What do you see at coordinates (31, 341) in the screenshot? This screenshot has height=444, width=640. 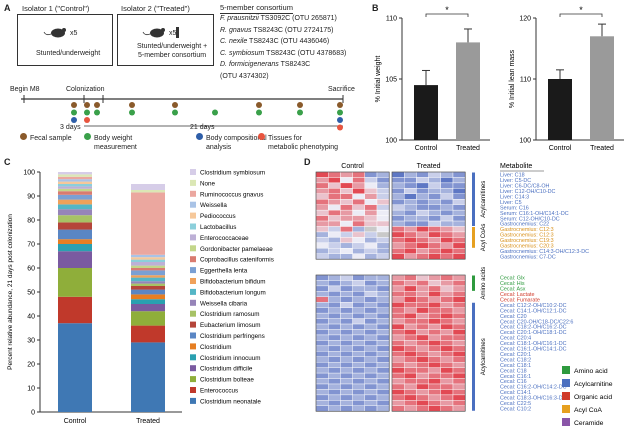 I see `y-tick-label: 30` at bounding box center [31, 341].